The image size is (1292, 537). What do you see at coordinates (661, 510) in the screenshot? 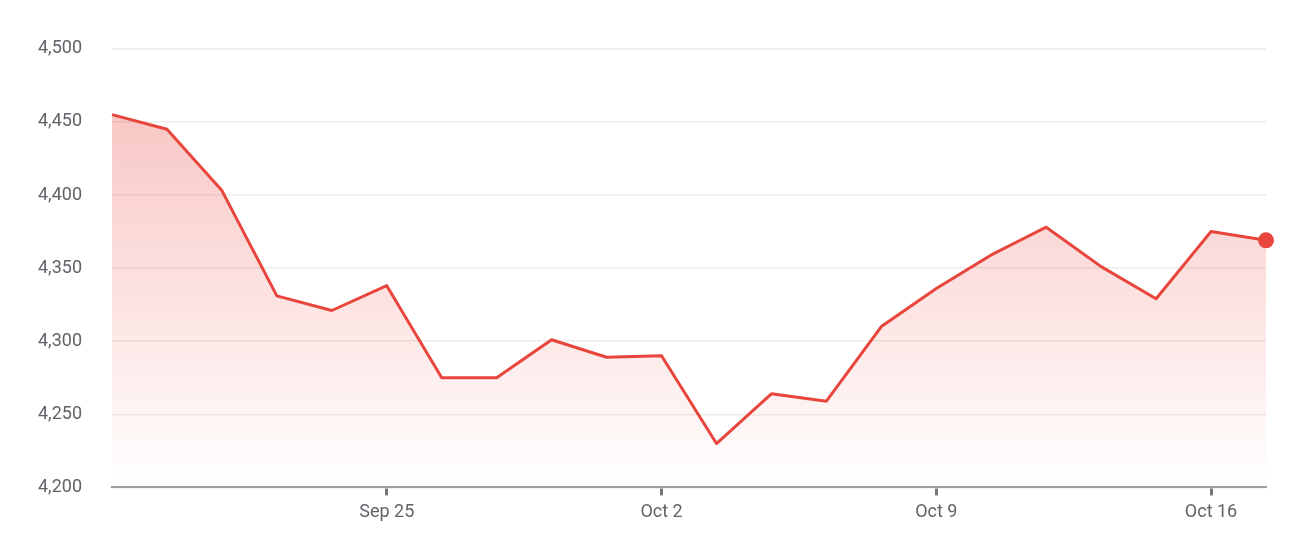
I see `x-tick-label: Oct 2` at bounding box center [661, 510].